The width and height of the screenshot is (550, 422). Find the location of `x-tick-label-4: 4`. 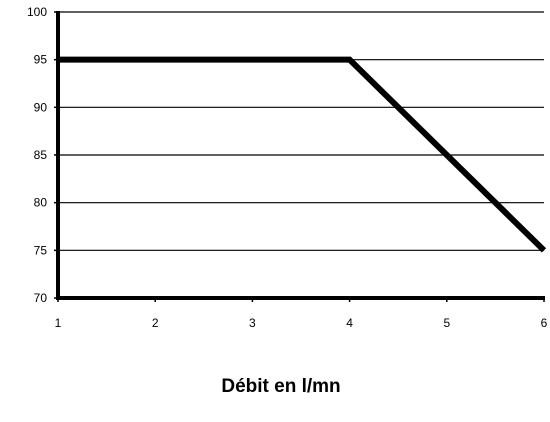

x-tick-label-4: 4 is located at coordinates (349, 323).